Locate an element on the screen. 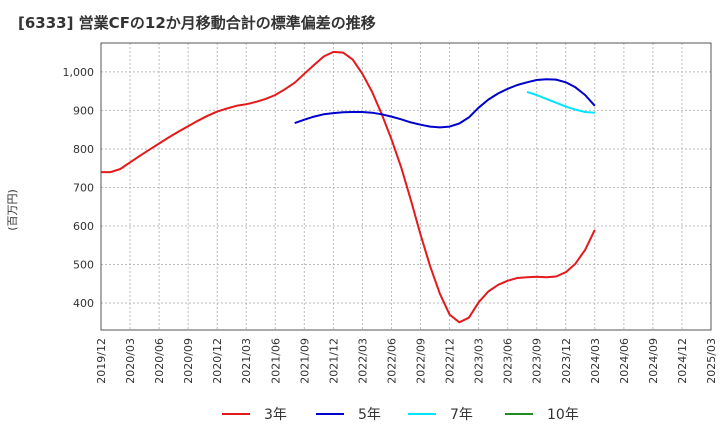 The image size is (720, 440). legend-label: 10年 is located at coordinates (563, 415).